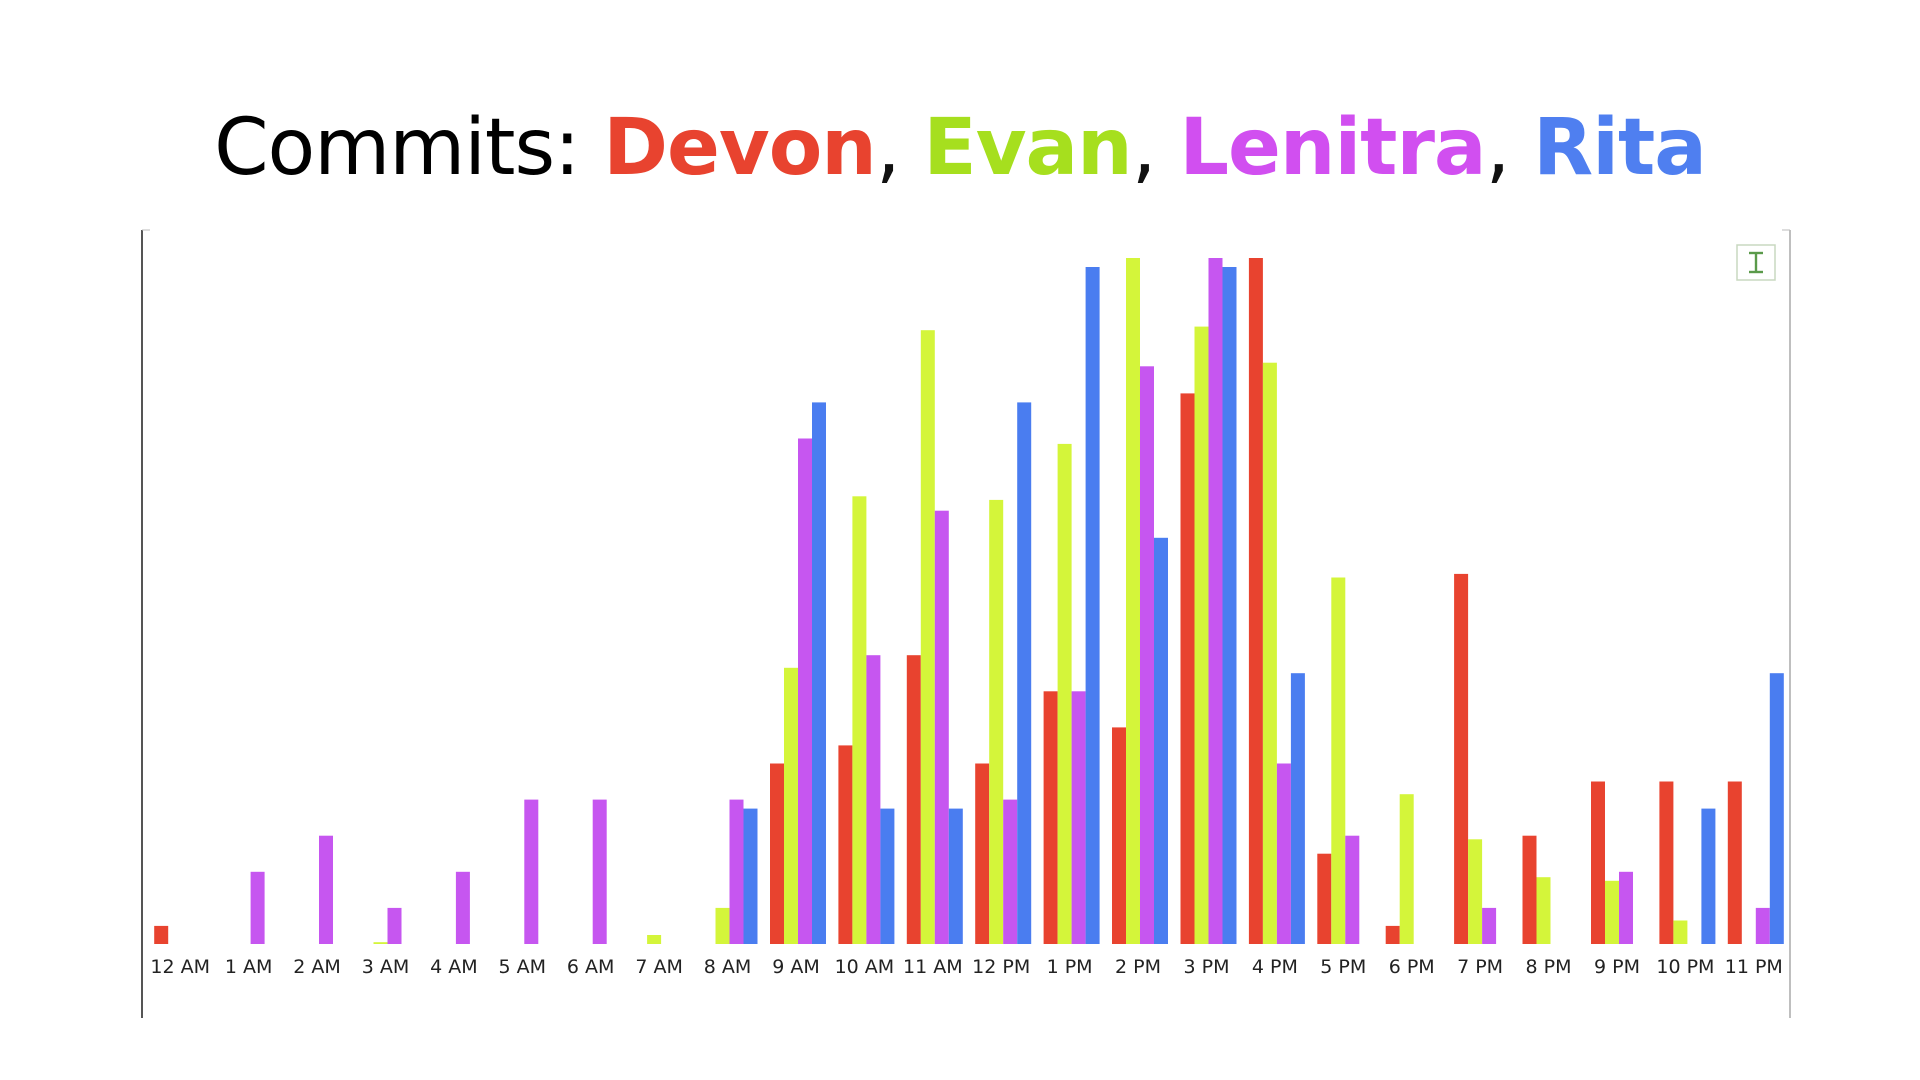 The width and height of the screenshot is (1920, 1080). What do you see at coordinates (933, 967) in the screenshot?
I see `x-tick-label: 11 AM` at bounding box center [933, 967].